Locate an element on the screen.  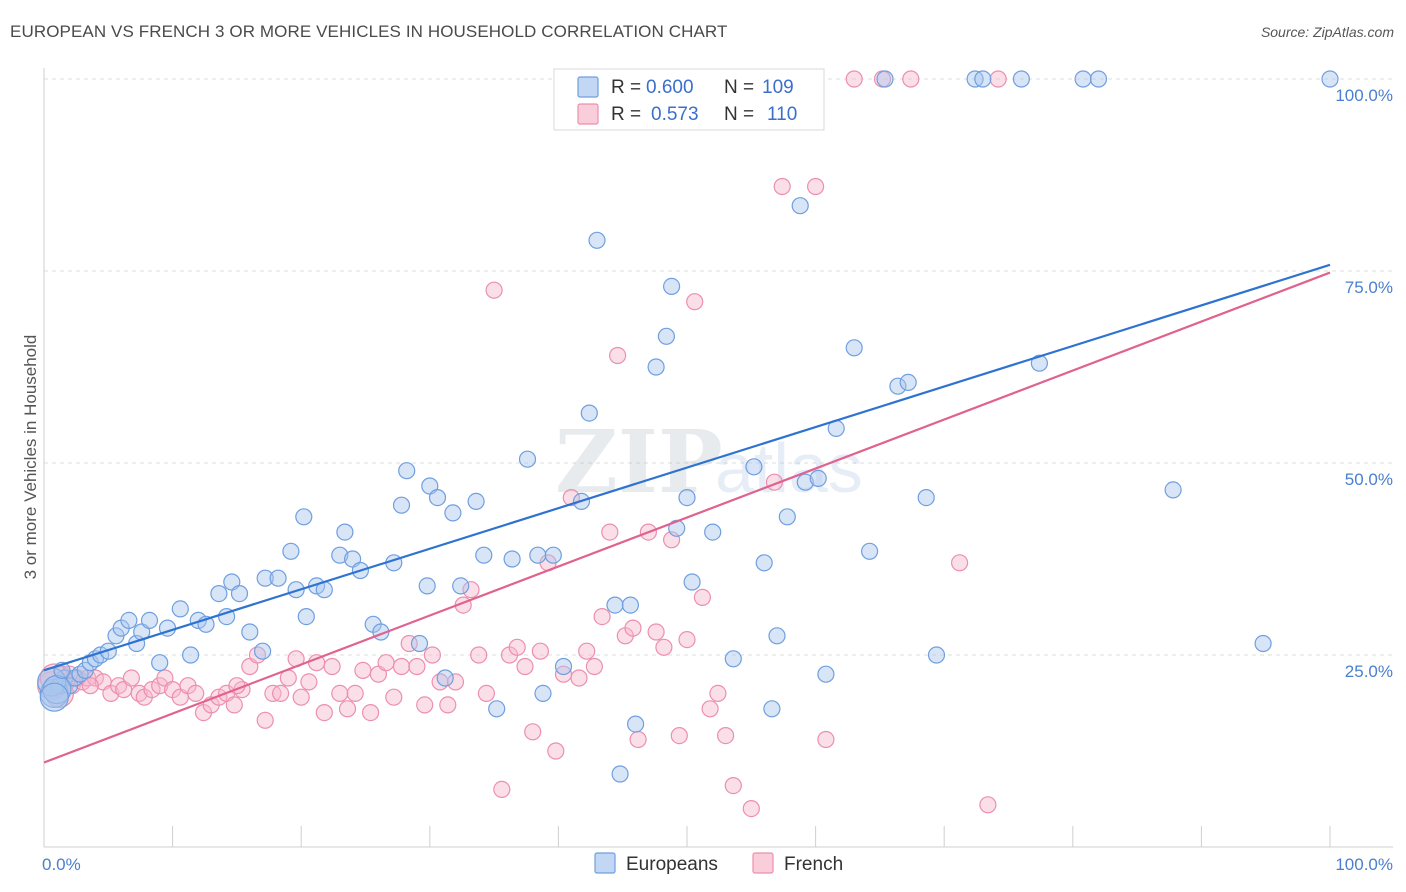
source-label: Source: ZipAtlas.com is located at coordinates (1327, 32).